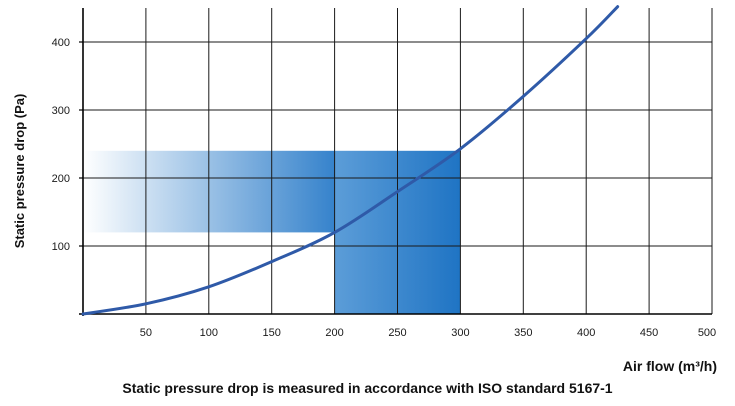 Image resolution: width=735 pixels, height=406 pixels. Describe the element at coordinates (334, 333) in the screenshot. I see `x-tick-label: 200` at that location.